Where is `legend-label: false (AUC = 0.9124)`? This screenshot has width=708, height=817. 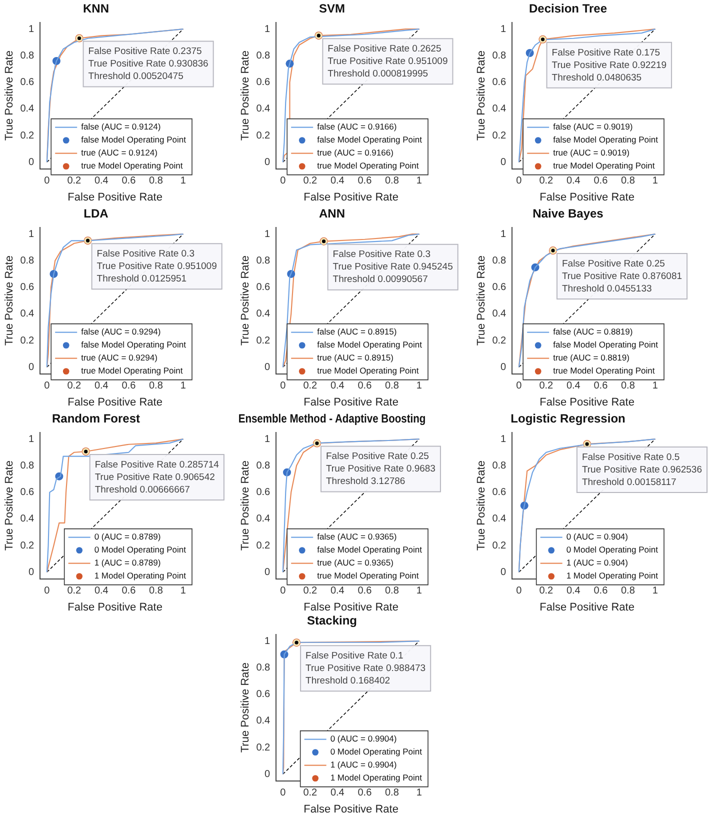
legend-label: false (AUC = 0.9124) is located at coordinates (121, 127).